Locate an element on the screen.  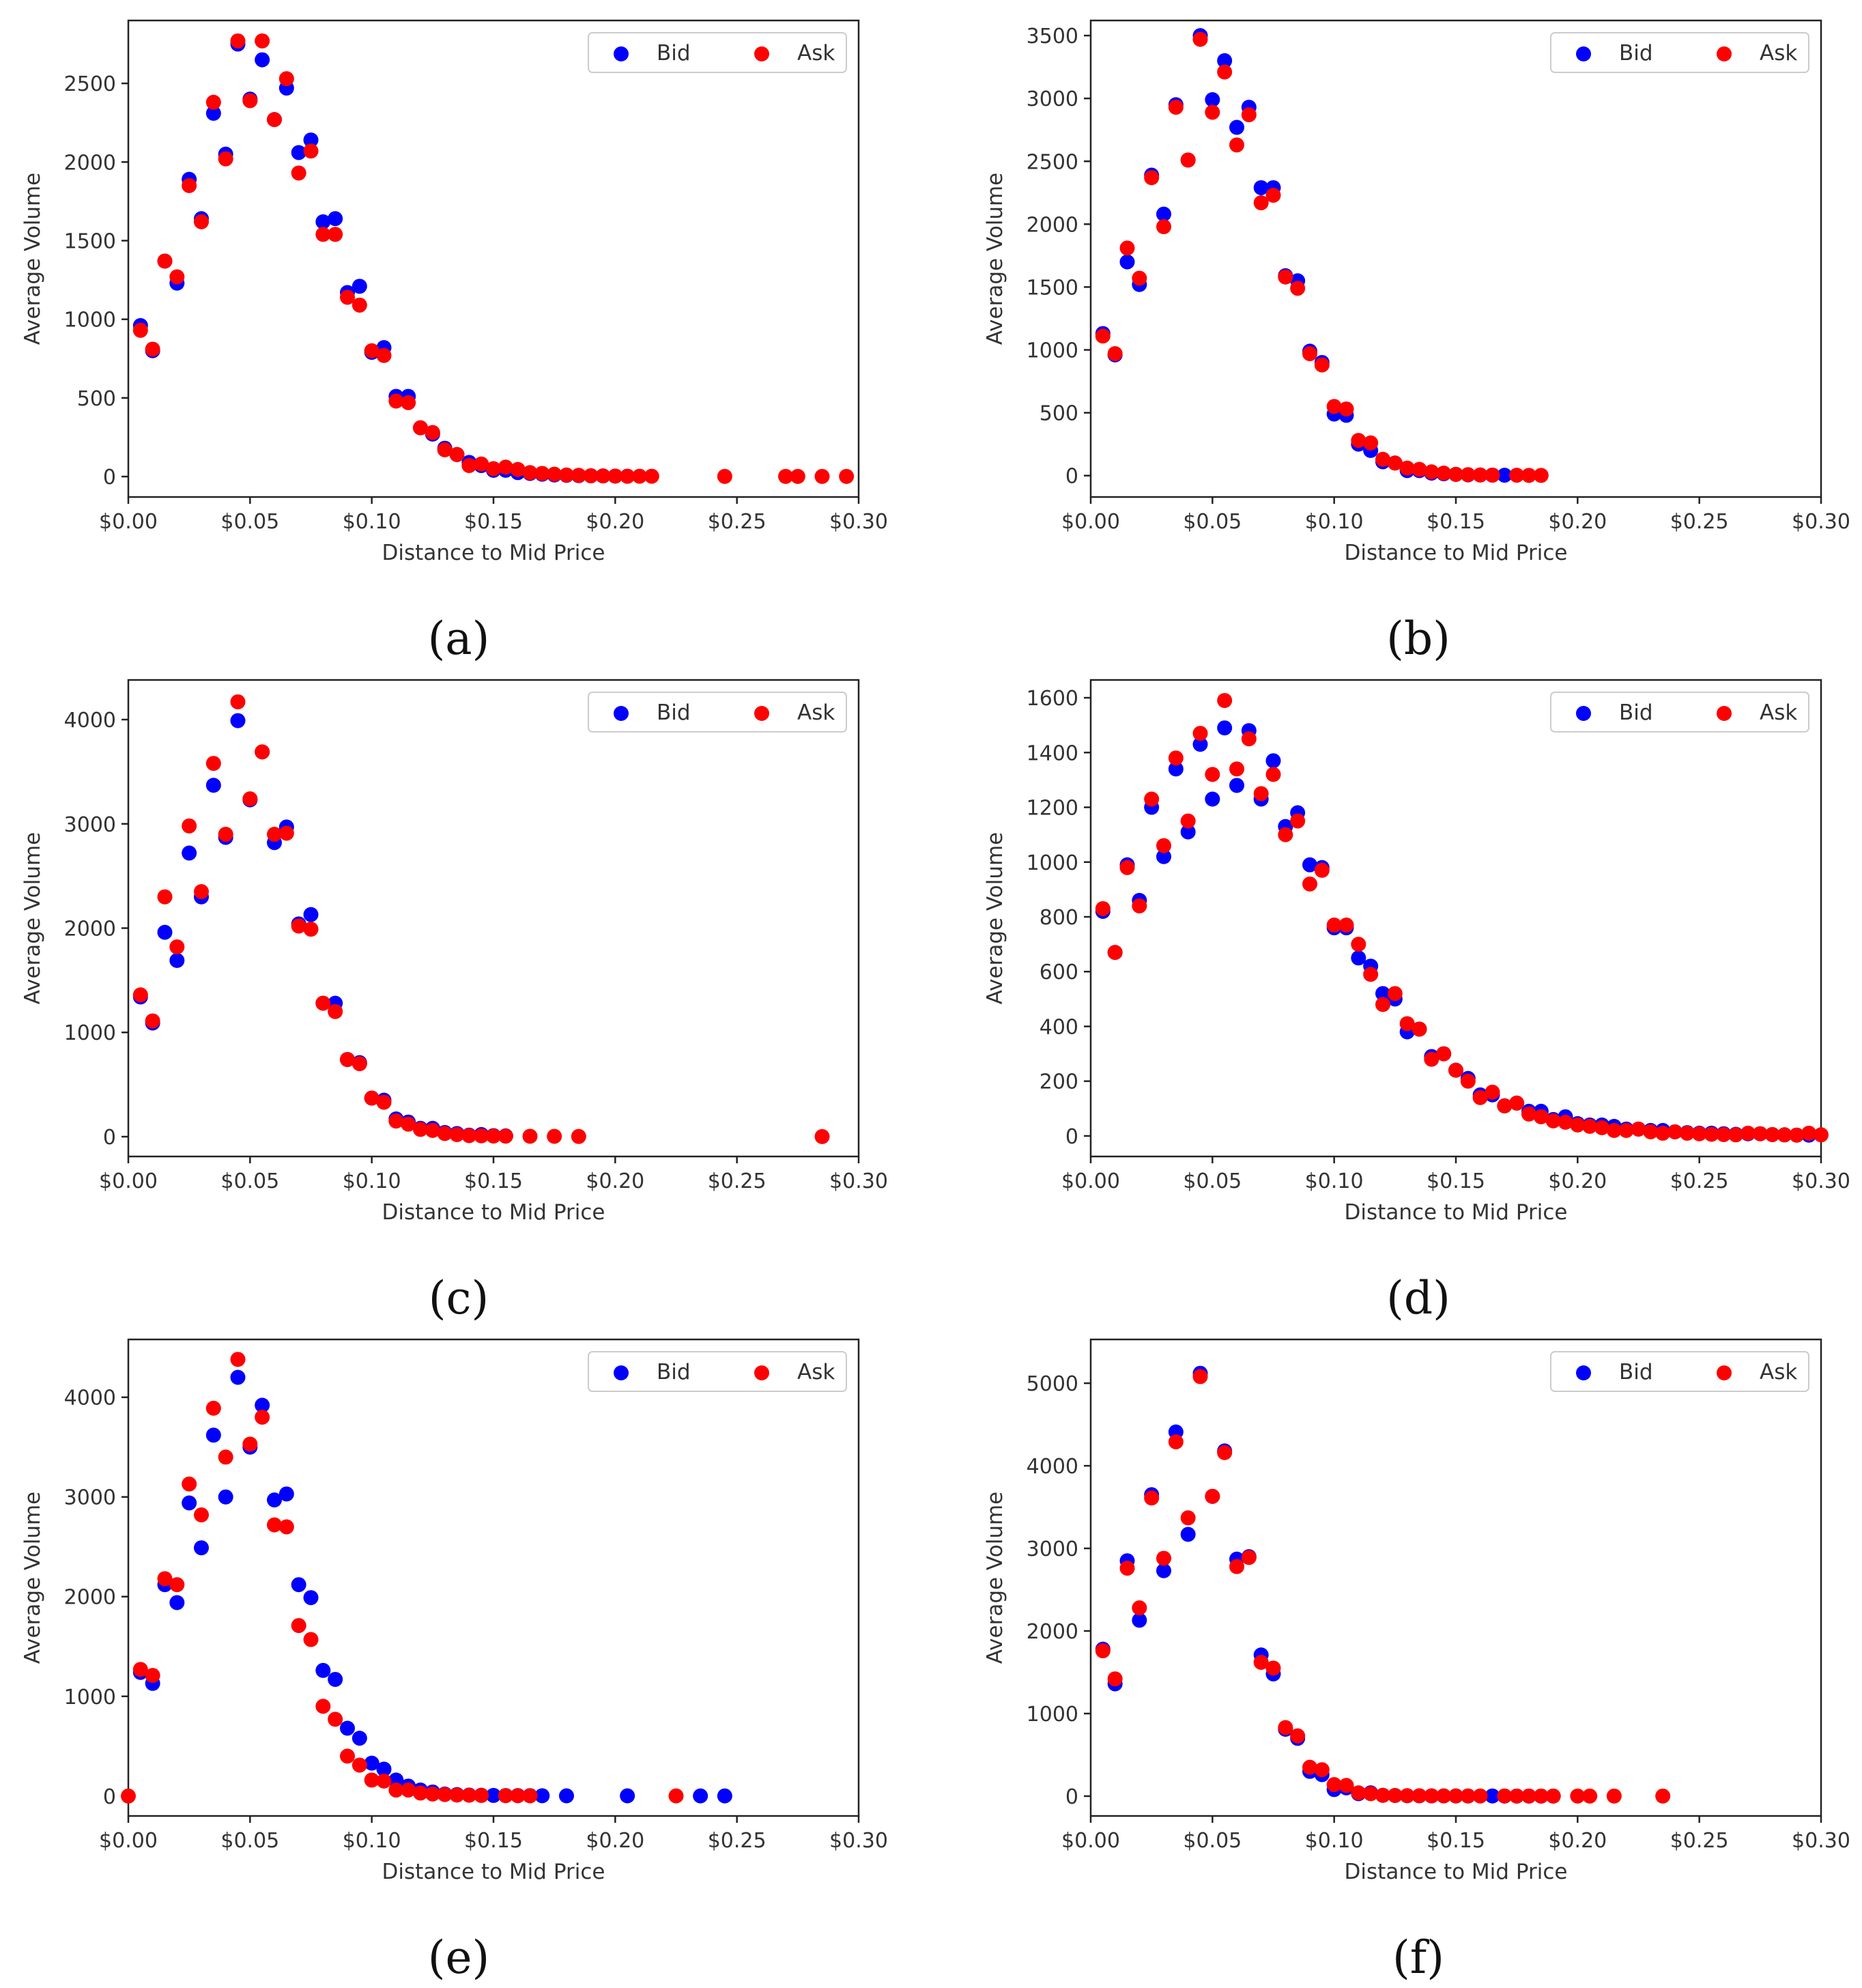
x-tick-label: $0.00 is located at coordinates (1090, 522).